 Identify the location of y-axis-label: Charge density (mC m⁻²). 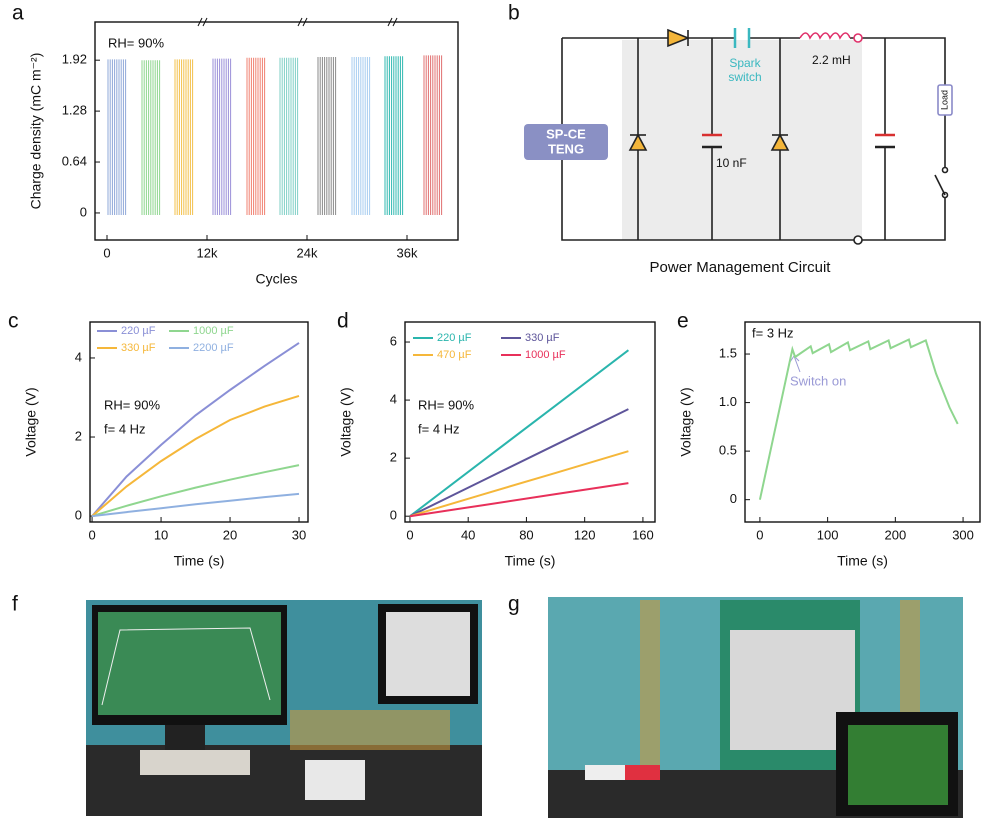
(36, 131).